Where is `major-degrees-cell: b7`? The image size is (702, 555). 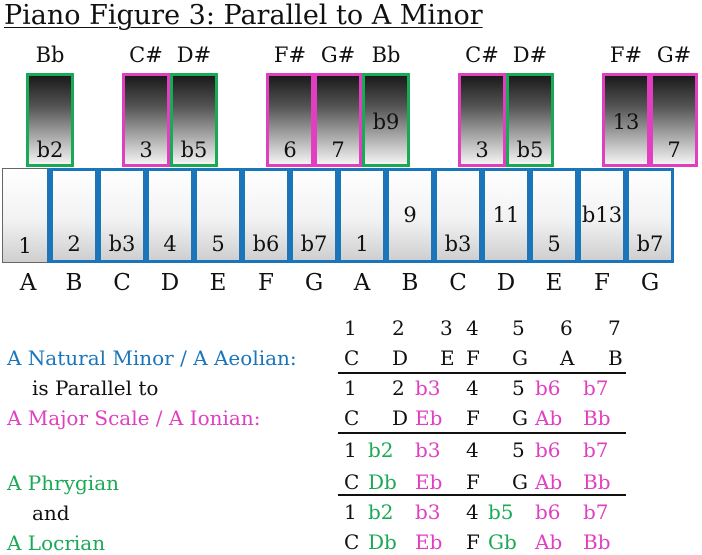 major-degrees-cell: b7 is located at coordinates (596, 388).